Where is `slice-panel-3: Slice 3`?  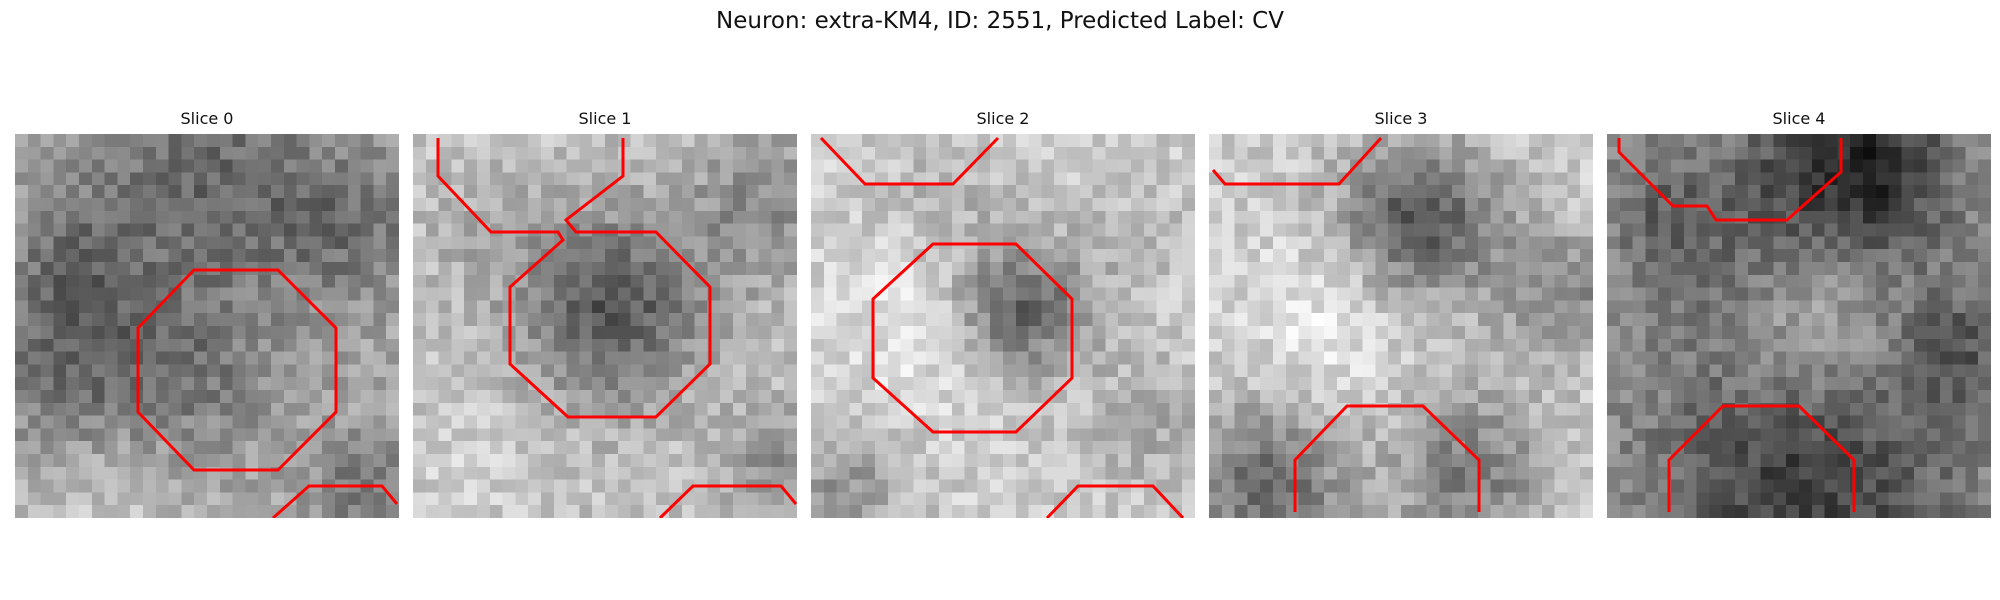
slice-panel-3: Slice 3 is located at coordinates (1401, 313).